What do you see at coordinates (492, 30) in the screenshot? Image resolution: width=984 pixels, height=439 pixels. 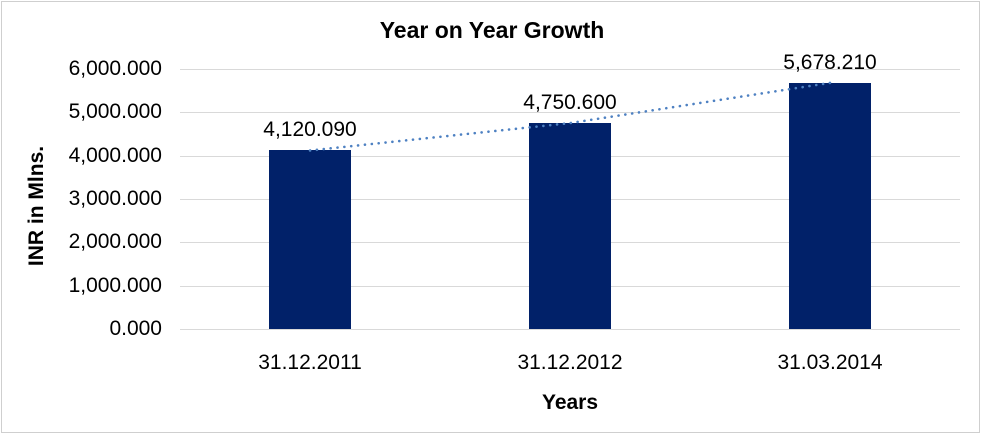 I see `chart-title: Year on Year Growth` at bounding box center [492, 30].